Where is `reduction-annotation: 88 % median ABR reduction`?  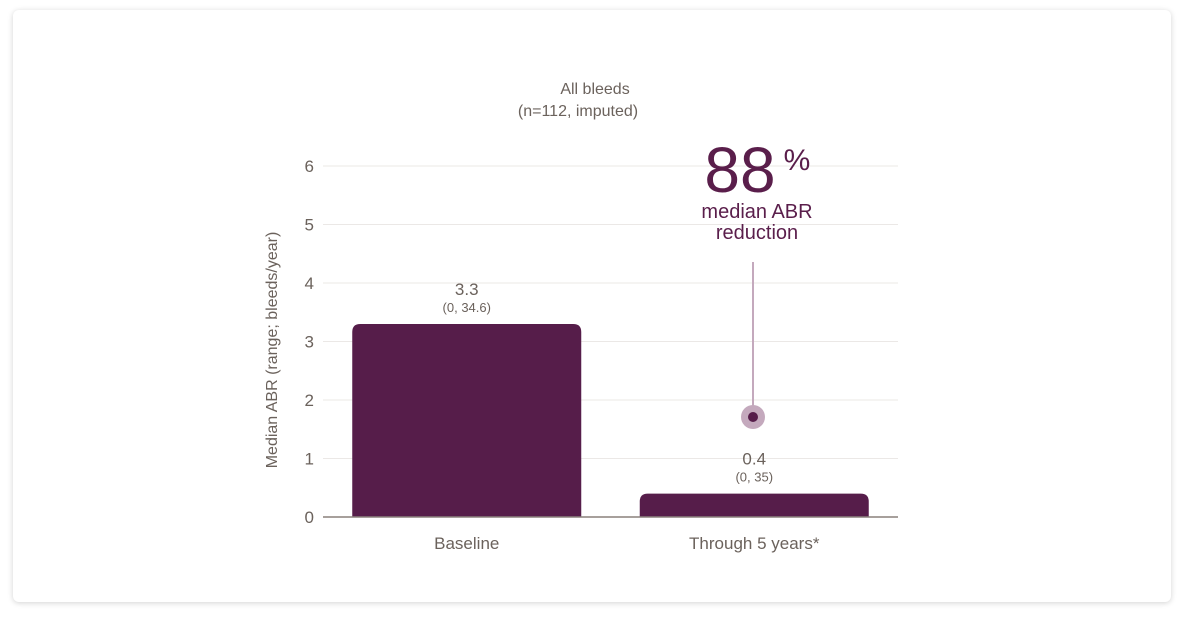
reduction-annotation: 88 % median ABR reduction is located at coordinates (757, 281).